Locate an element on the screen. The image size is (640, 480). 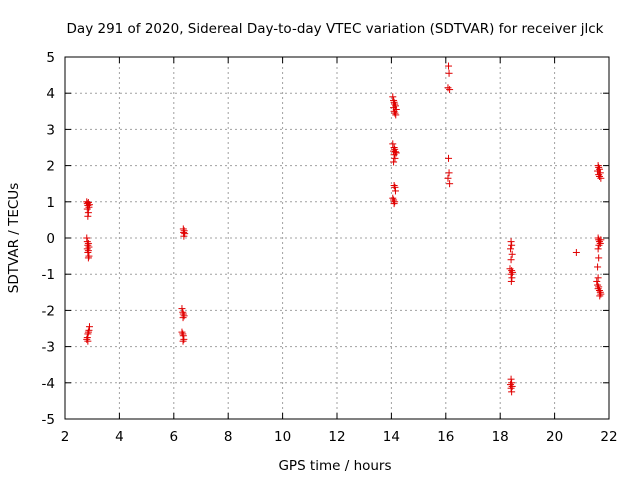
x-tick-label: 2 is located at coordinates (65, 437).